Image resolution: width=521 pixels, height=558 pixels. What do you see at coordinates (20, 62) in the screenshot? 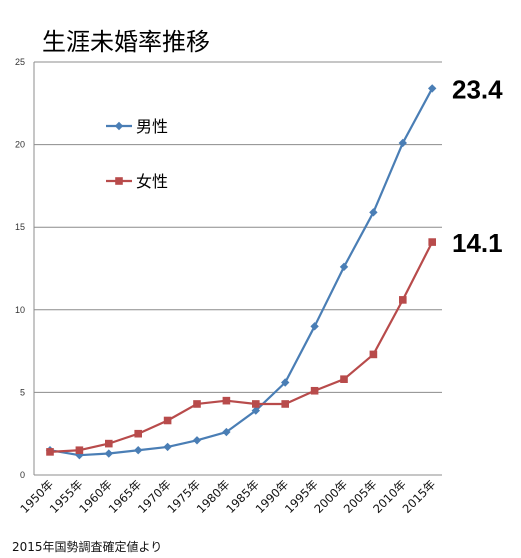
I see `y-tick-label: 25` at bounding box center [20, 62].